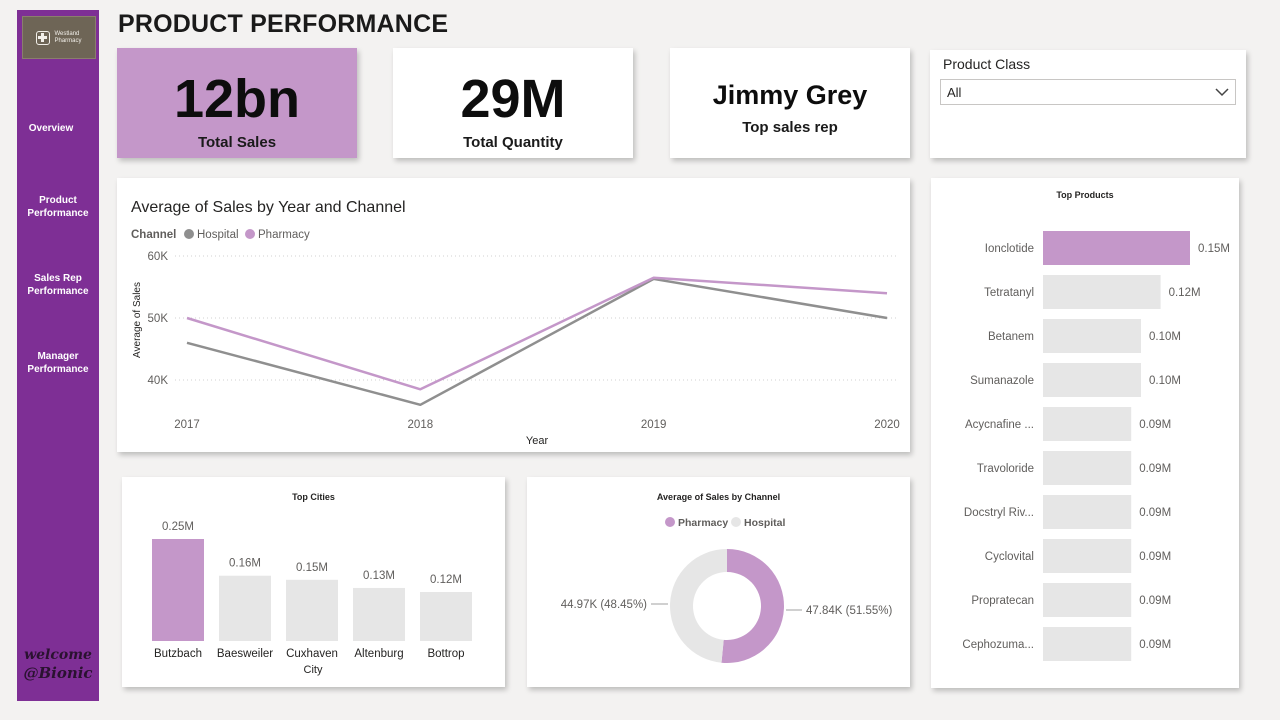 The height and width of the screenshot is (720, 1280). I want to click on line-chart-series, so click(537, 341).